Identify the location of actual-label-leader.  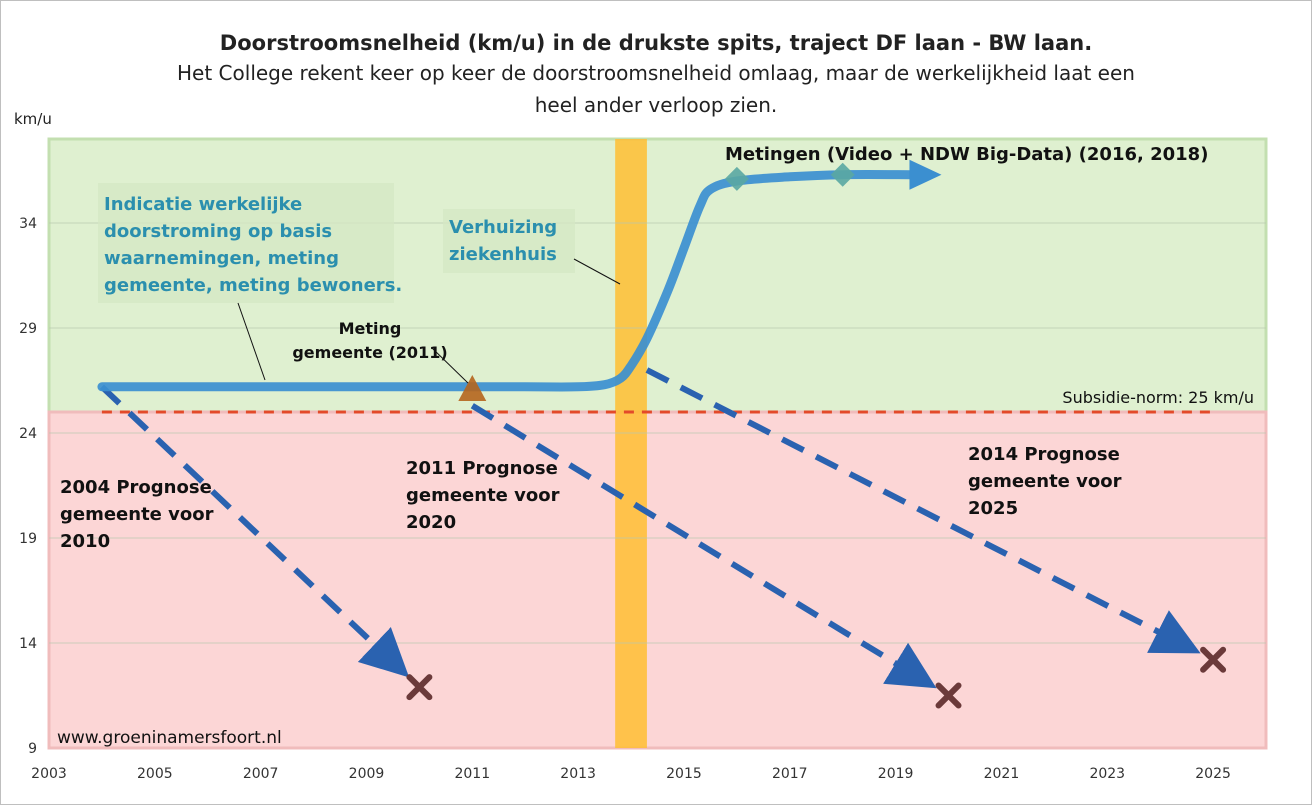
(251, 341).